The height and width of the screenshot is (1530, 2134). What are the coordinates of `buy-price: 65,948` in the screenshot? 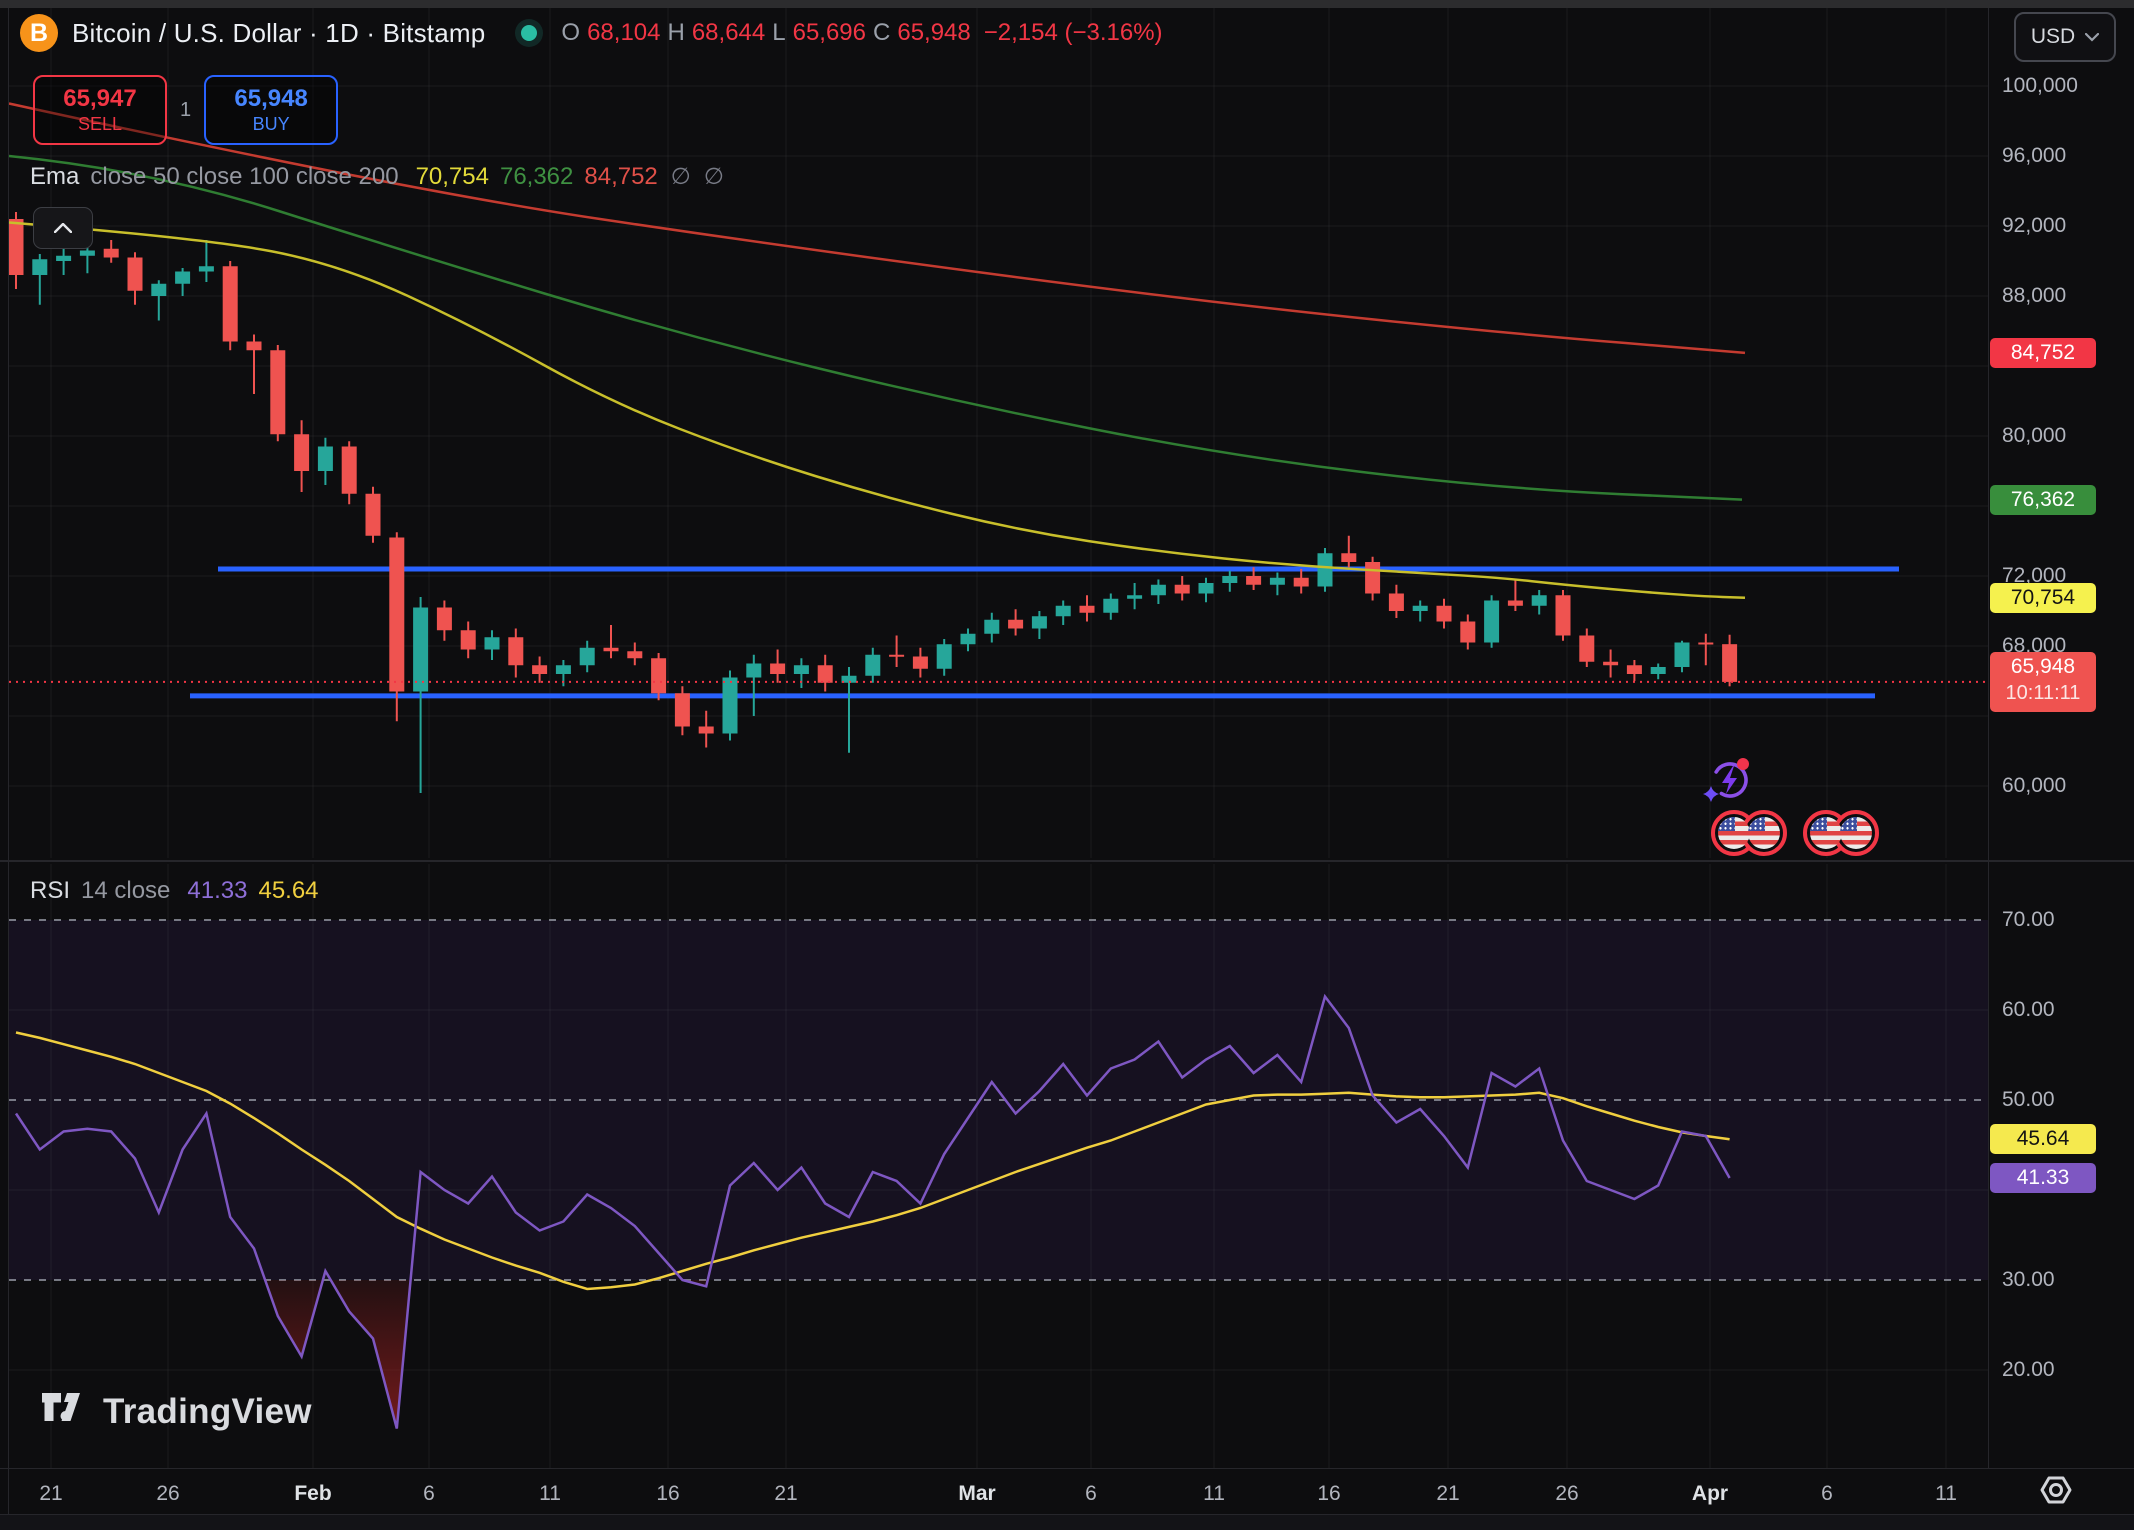 It's located at (271, 98).